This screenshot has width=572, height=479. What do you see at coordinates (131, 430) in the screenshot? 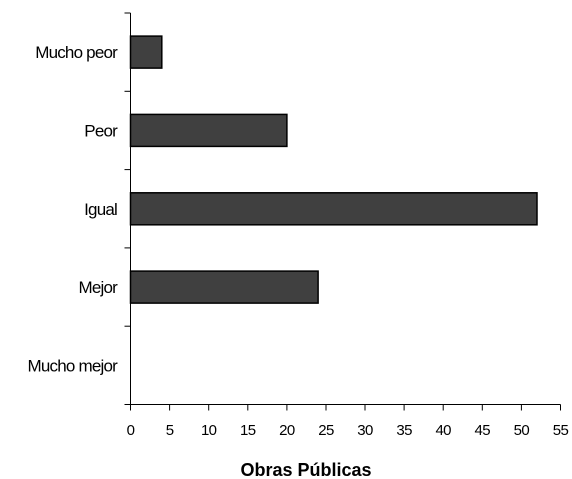
I see `x-tick-label: 0` at bounding box center [131, 430].